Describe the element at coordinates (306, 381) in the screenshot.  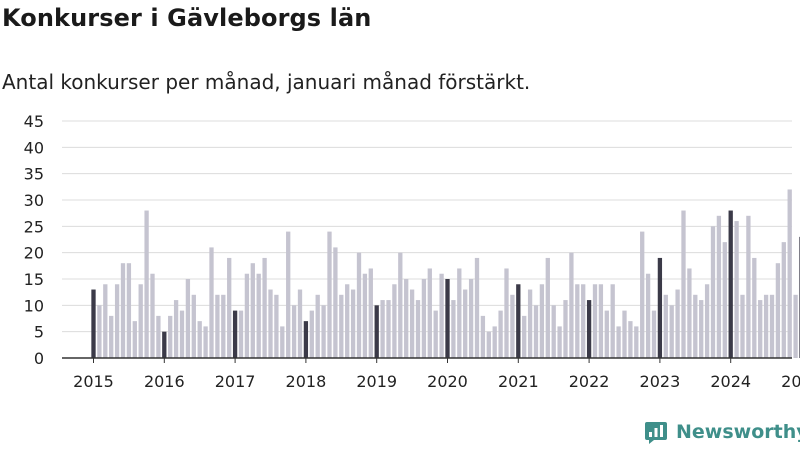
I see `x-tick-label: 2018` at that location.